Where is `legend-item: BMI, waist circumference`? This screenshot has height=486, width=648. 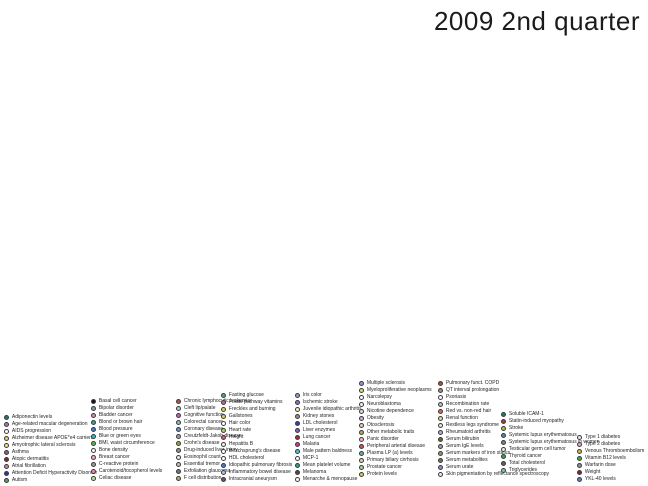 legend-item: BMI, waist circumference is located at coordinates (123, 443).